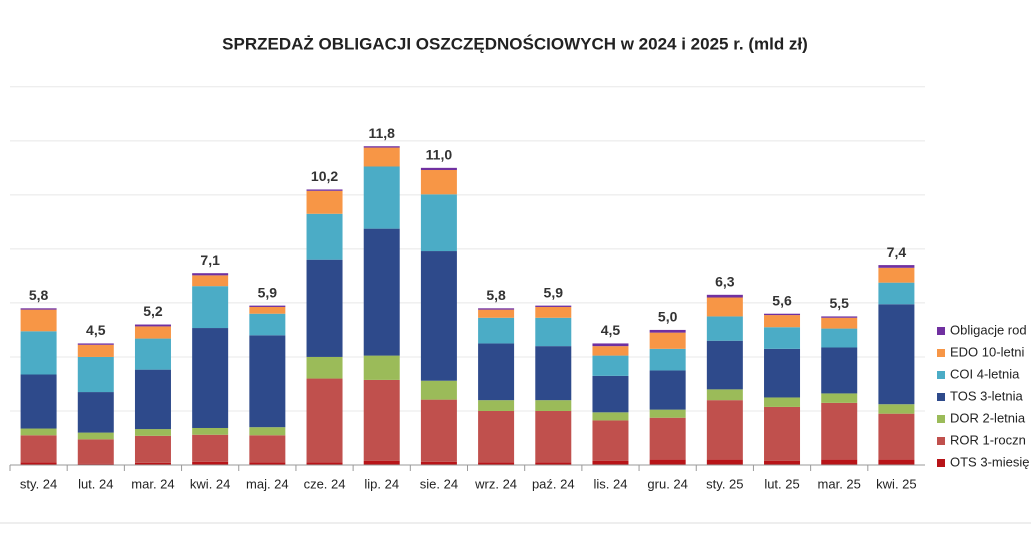  I want to click on total-label: 11,8, so click(381, 133).